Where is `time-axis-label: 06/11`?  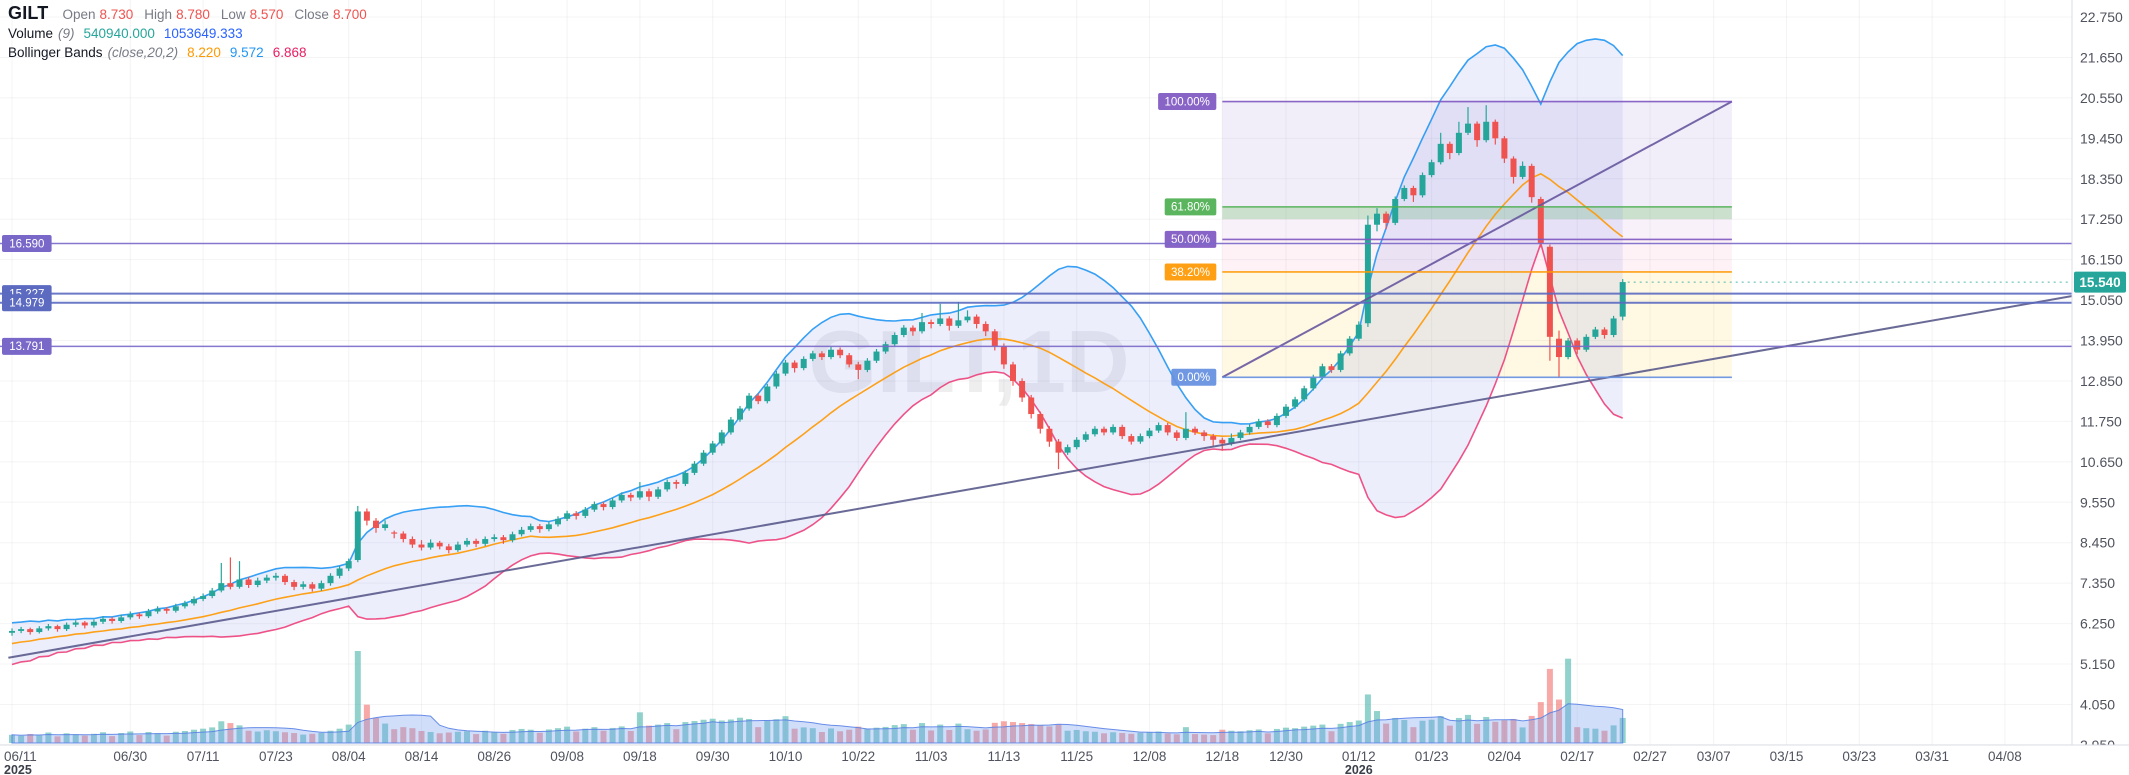
time-axis-label: 06/11 is located at coordinates (20, 756).